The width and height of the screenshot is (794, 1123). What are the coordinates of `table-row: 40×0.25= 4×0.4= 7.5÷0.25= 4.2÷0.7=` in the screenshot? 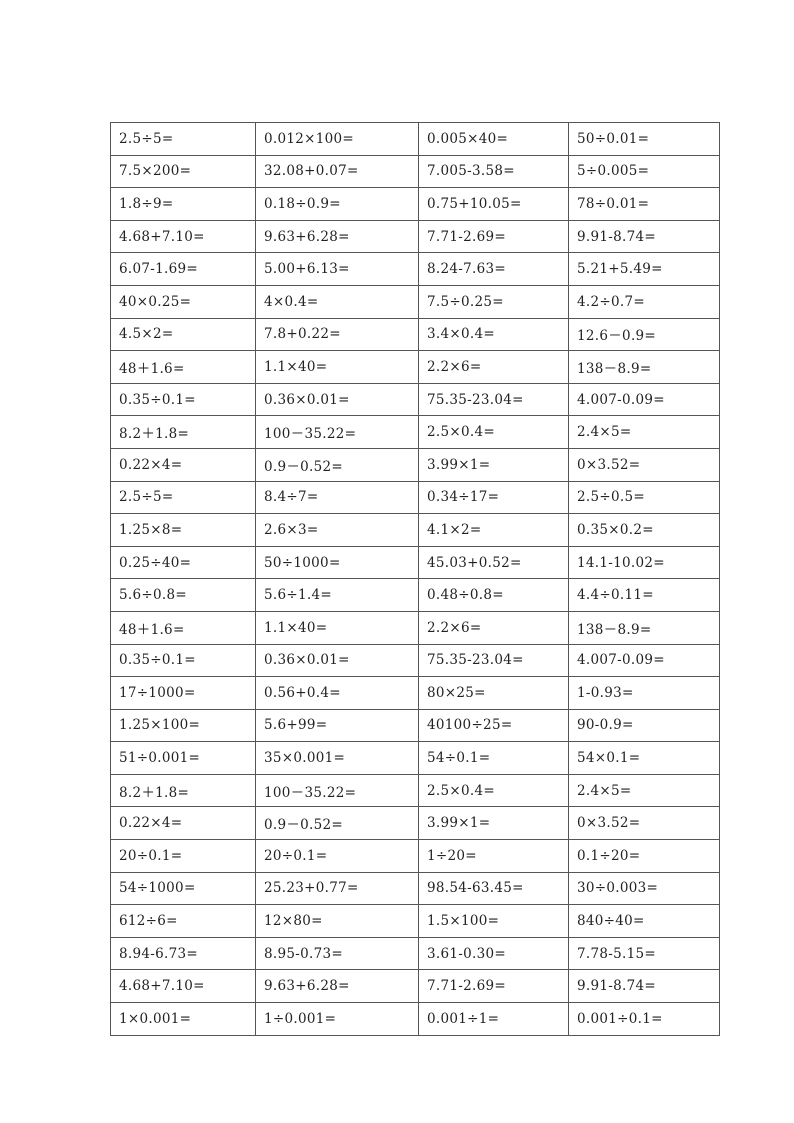 It's located at (415, 301).